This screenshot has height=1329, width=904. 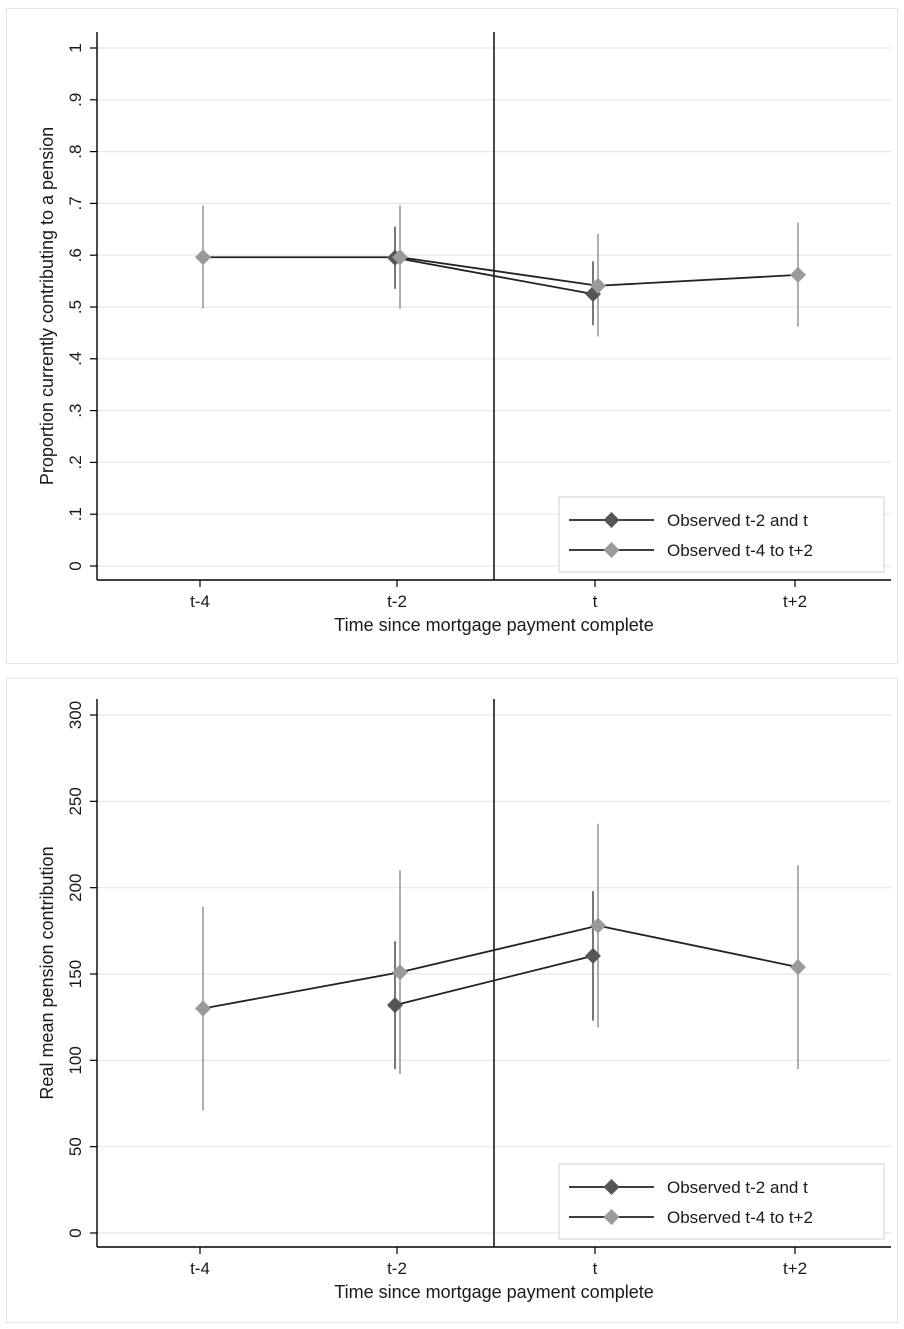 I want to click on y-tick-label: .2, so click(x=75, y=462).